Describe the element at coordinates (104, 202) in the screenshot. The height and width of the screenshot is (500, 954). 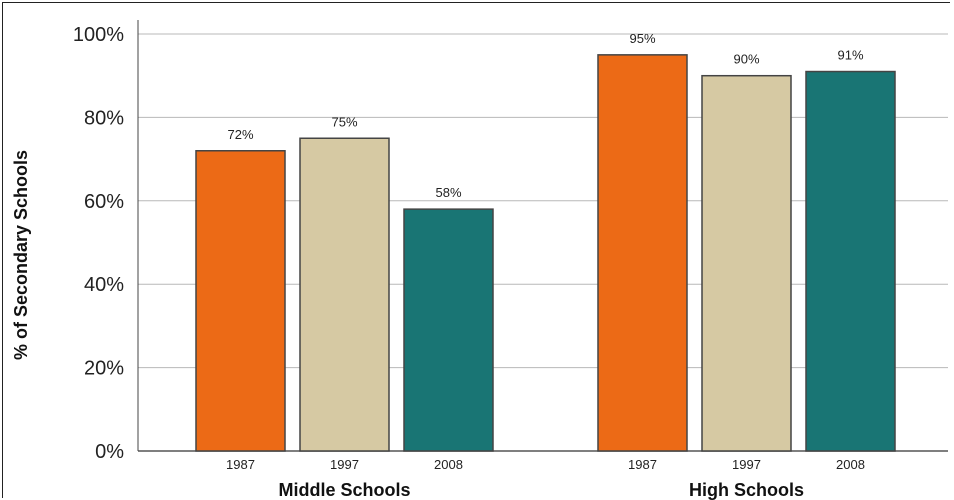
I see `y-tick-label: 60%` at that location.